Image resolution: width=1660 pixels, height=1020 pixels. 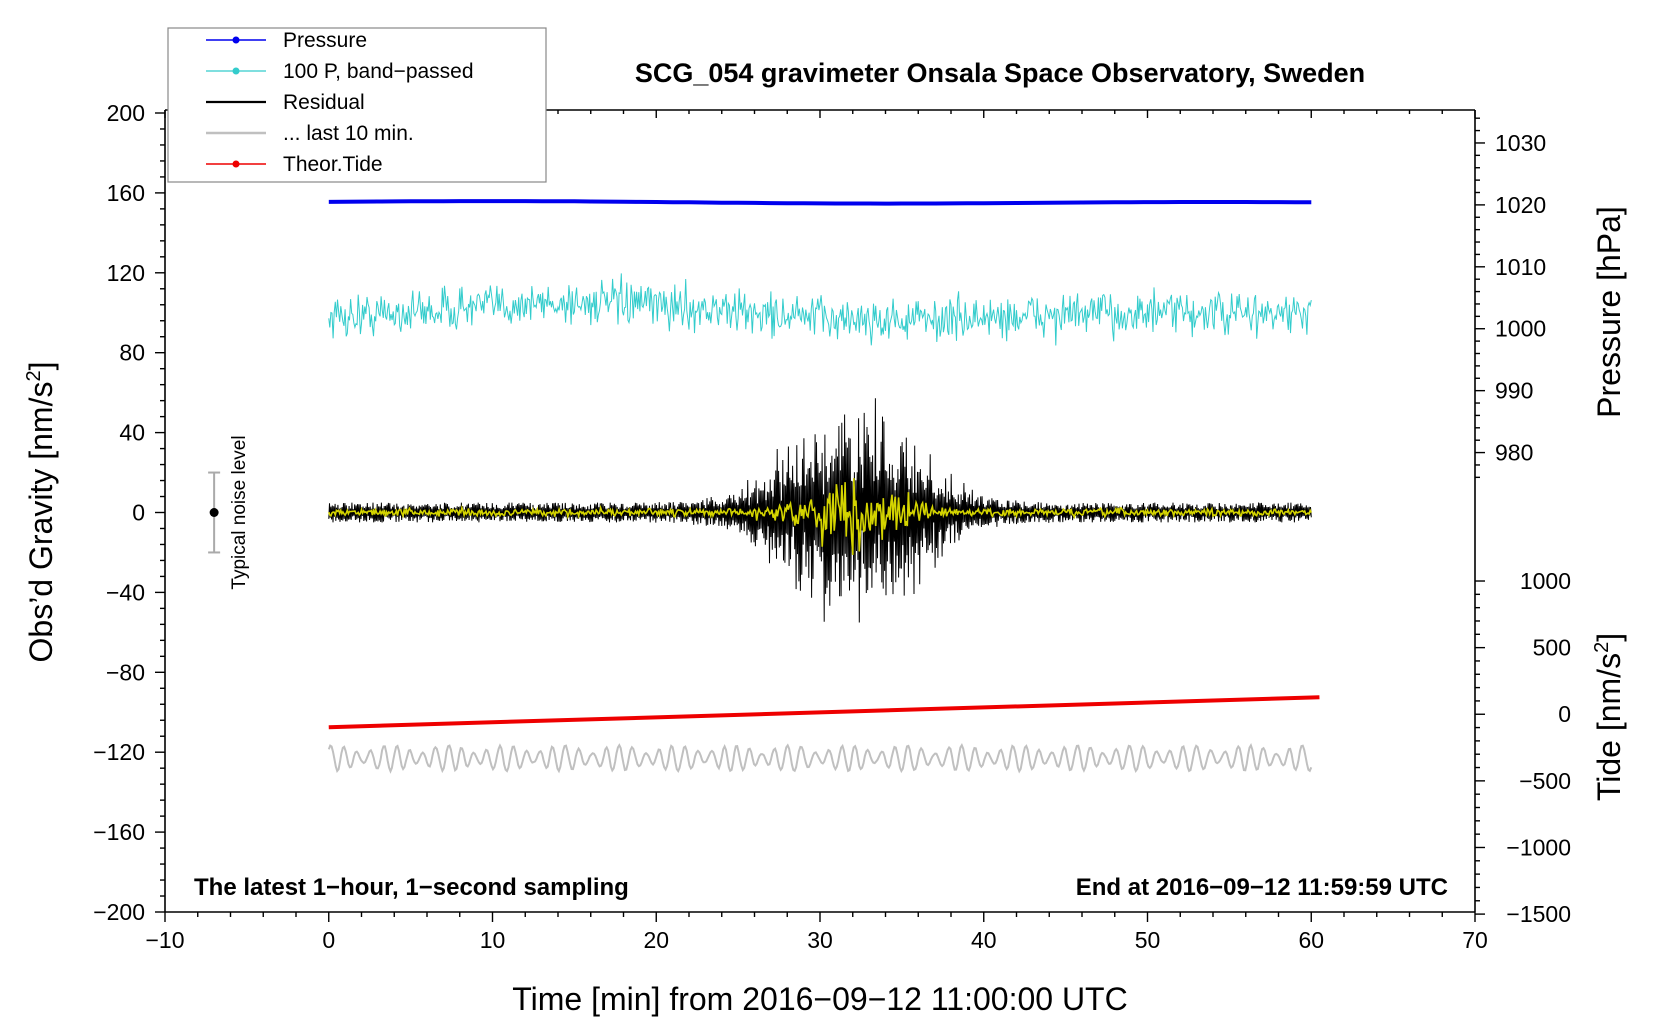 I want to click on series-theor-tide-line, so click(x=824, y=712).